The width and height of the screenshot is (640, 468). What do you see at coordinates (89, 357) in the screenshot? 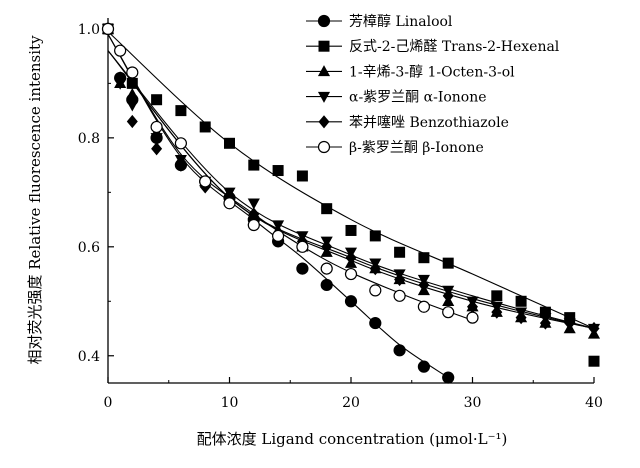
I see `y-tick-label: 0.4` at bounding box center [89, 357].